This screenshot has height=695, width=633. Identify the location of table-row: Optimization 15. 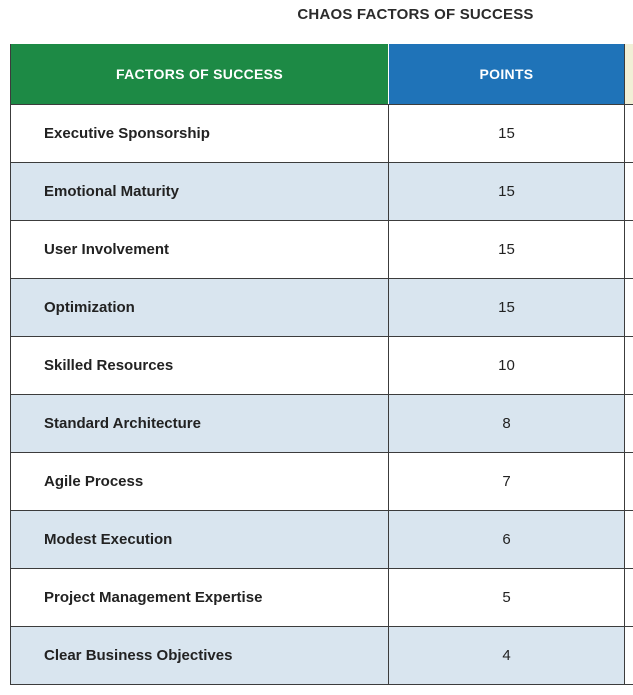
(321, 307).